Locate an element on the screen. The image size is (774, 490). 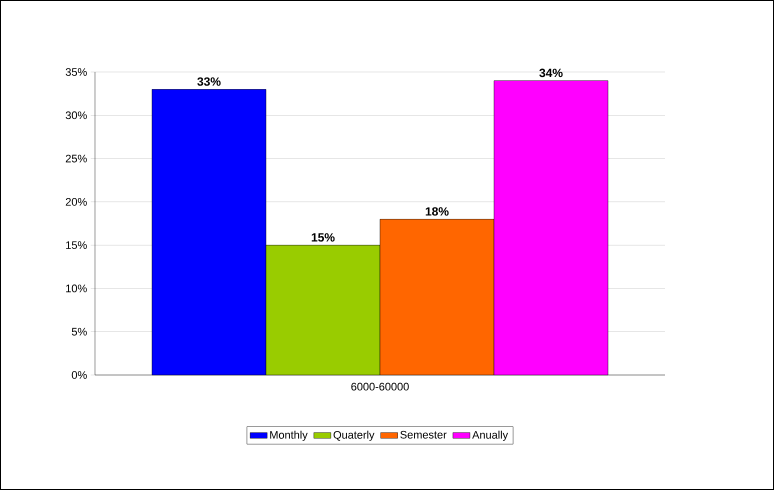
y-tick-label: 10% is located at coordinates (76, 288).